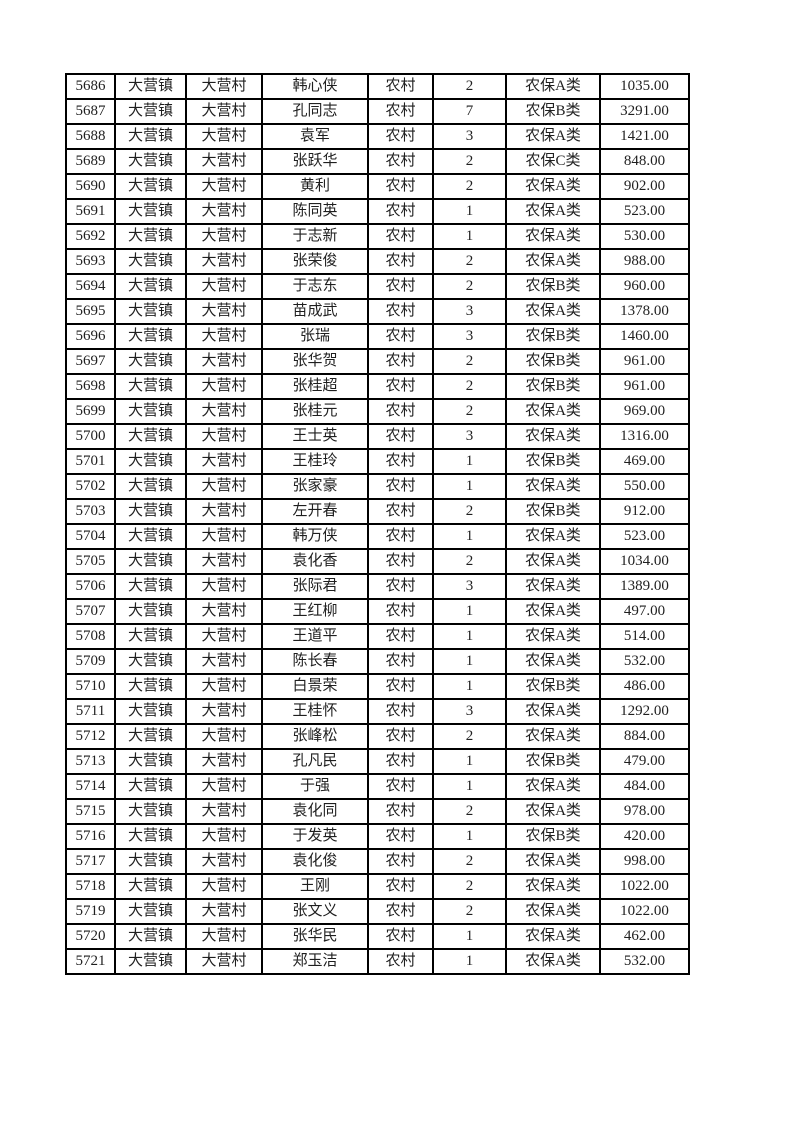  What do you see at coordinates (315, 961) in the screenshot?
I see `cell-name: 郑玉洁` at bounding box center [315, 961].